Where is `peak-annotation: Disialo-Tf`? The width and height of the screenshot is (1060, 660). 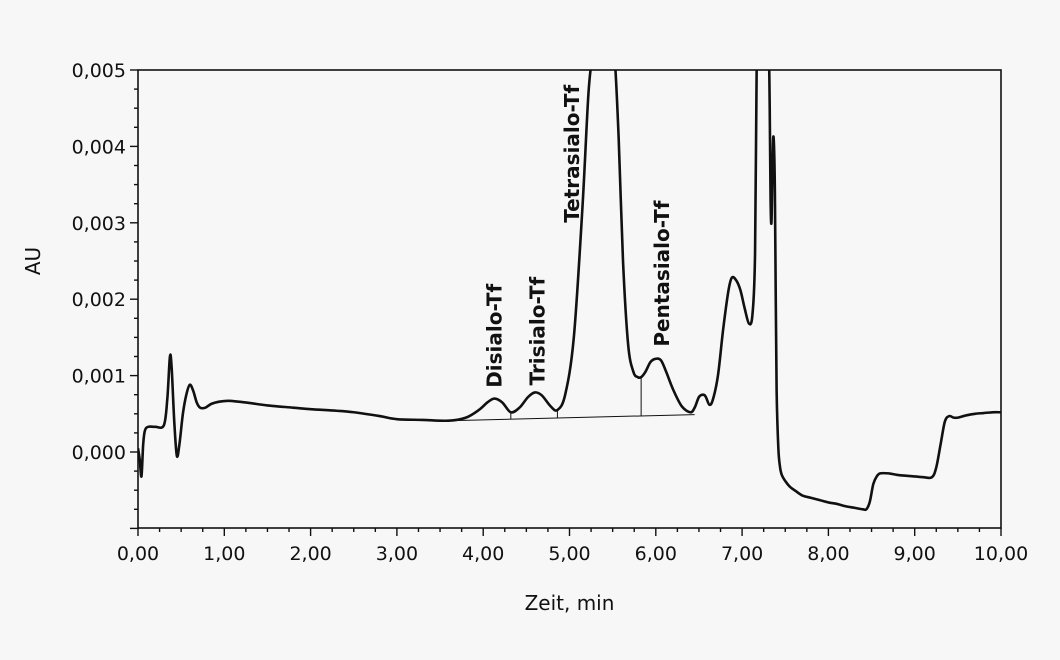
peak-annotation: Disialo-Tf is located at coordinates (494, 335).